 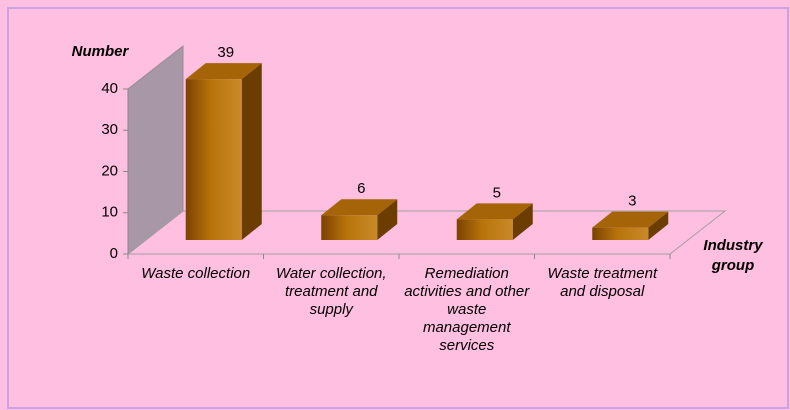 What do you see at coordinates (196, 273) in the screenshot?
I see `x-tick-label: Waste collection` at bounding box center [196, 273].